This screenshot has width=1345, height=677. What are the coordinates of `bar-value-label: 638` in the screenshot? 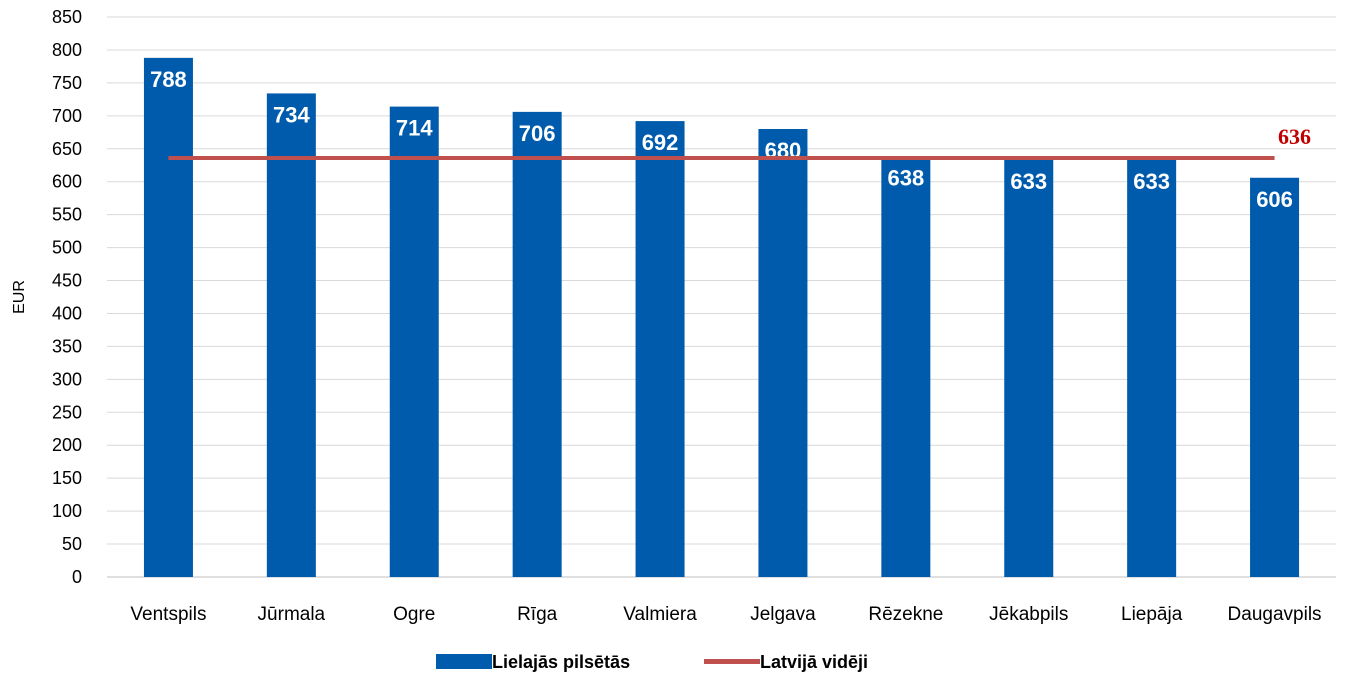 It's located at (905, 178).